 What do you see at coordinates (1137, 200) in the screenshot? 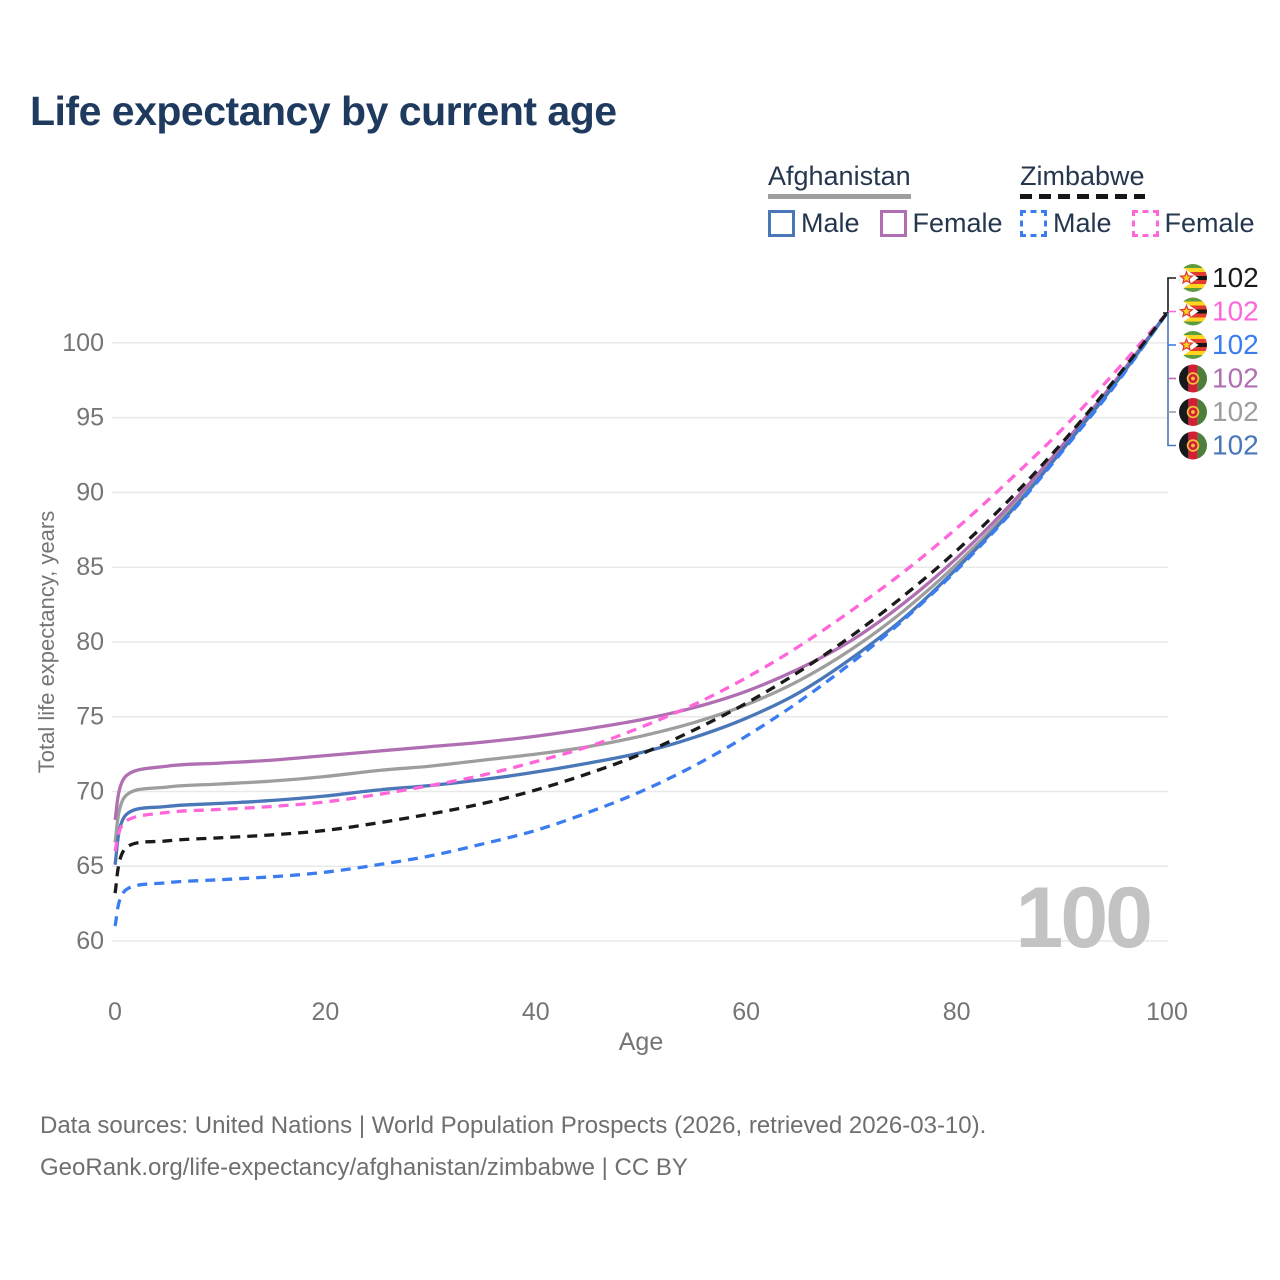
I see `legend-group-zimbabwe: Zimbabwe Male Female` at bounding box center [1137, 200].